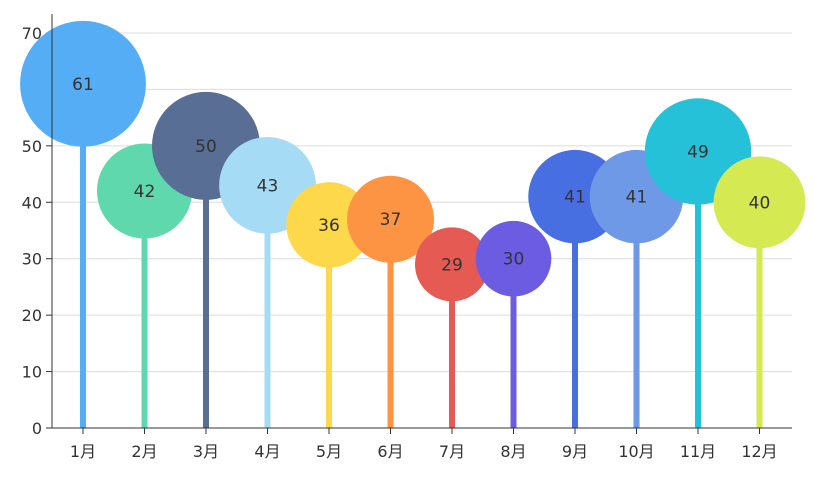 The height and width of the screenshot is (481, 814). What do you see at coordinates (268, 186) in the screenshot?
I see `data-label: 43` at bounding box center [268, 186].